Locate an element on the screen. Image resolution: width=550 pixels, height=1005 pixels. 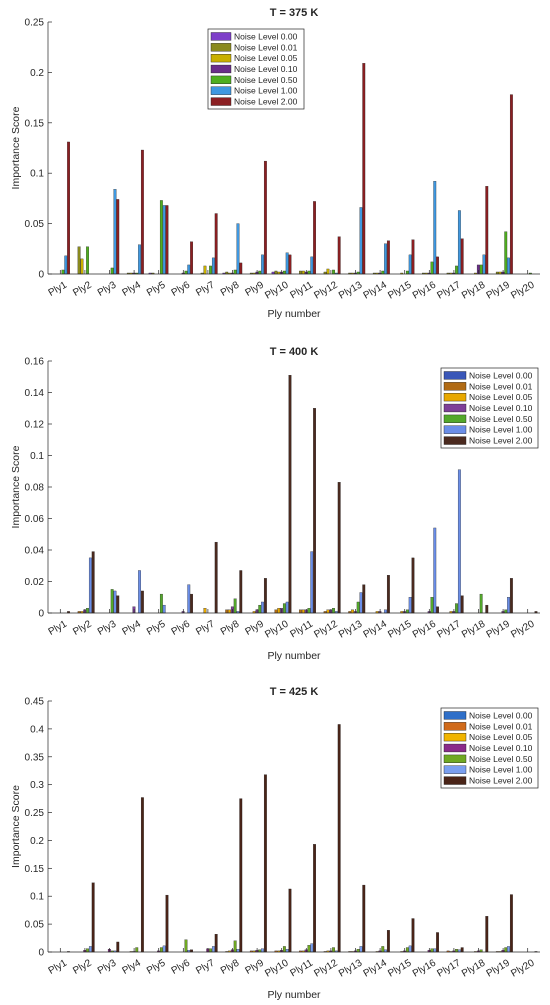
y-tick-label: 0.16 is located at coordinates (35, 362).